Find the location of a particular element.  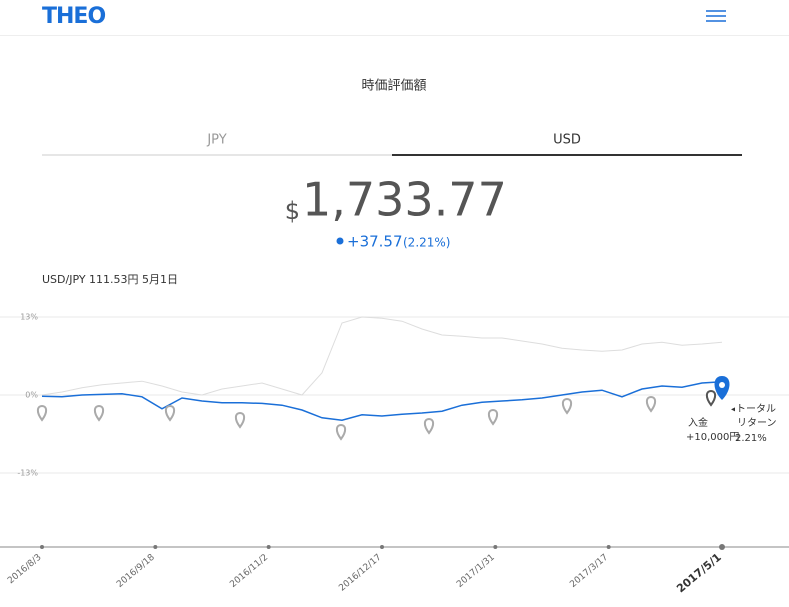

x-tick-label: 2016/9/18 is located at coordinates (136, 570).